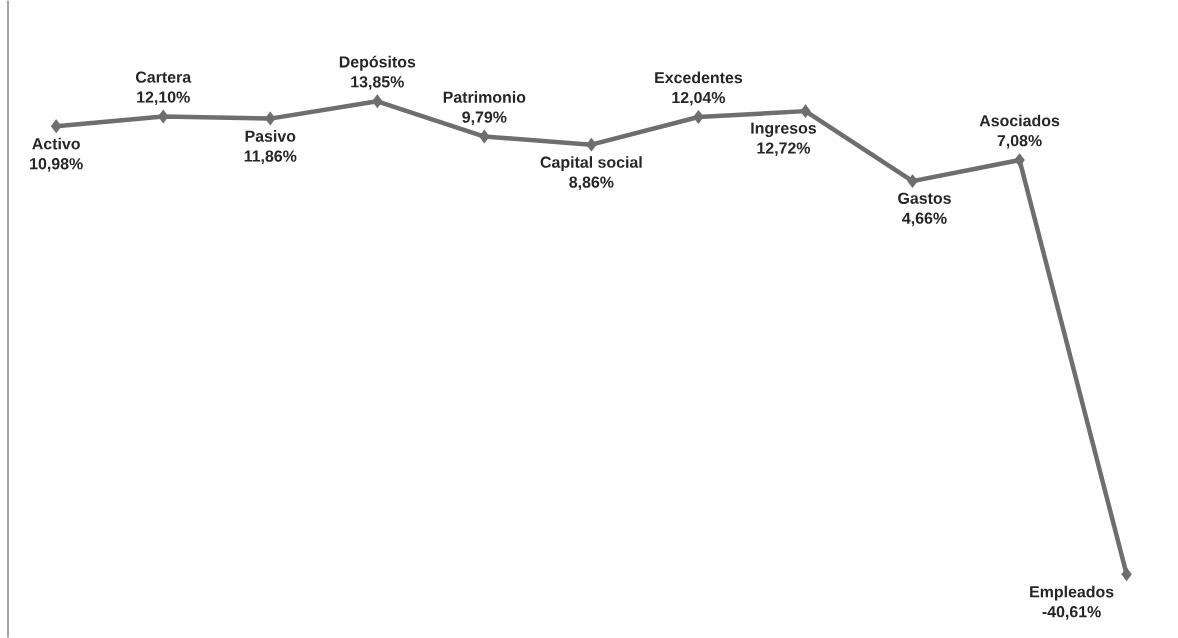  What do you see at coordinates (377, 83) in the screenshot?
I see `data-label: 13,85%` at bounding box center [377, 83].